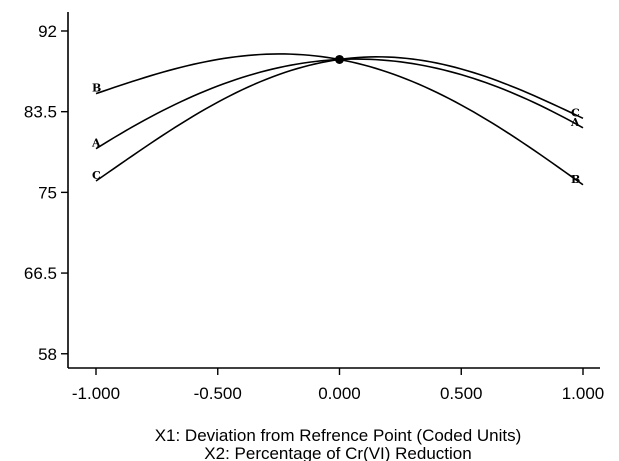 This screenshot has width=619, height=461. Describe the element at coordinates (40, 112) in the screenshot. I see `y-tick-label: 83.5` at that location.